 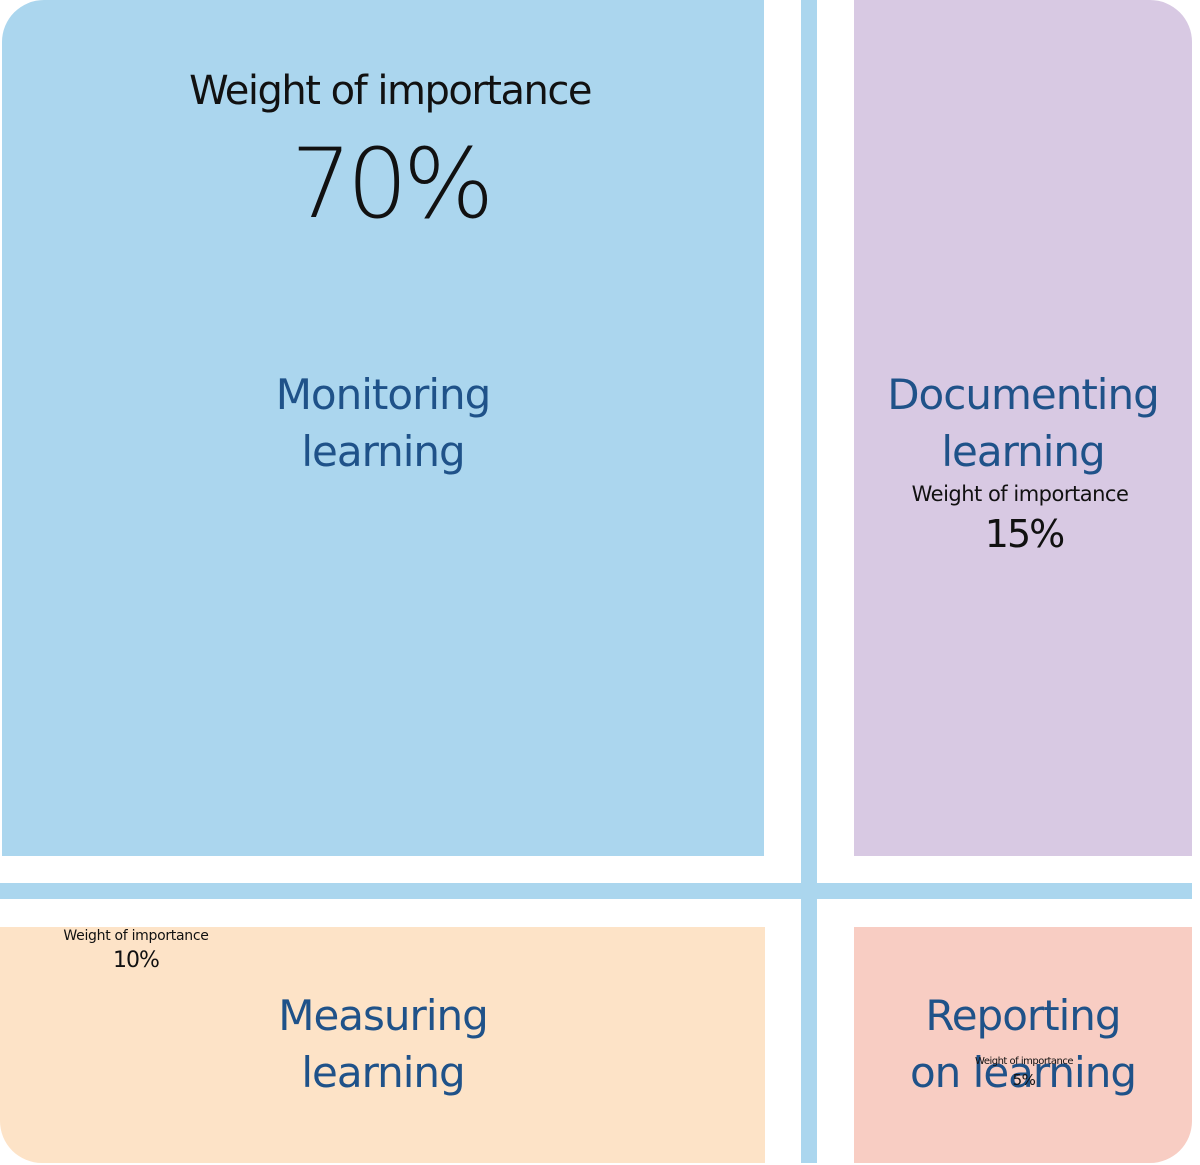 I want to click on documenting-weight-label: Weight of importance, so click(x=1020, y=494).